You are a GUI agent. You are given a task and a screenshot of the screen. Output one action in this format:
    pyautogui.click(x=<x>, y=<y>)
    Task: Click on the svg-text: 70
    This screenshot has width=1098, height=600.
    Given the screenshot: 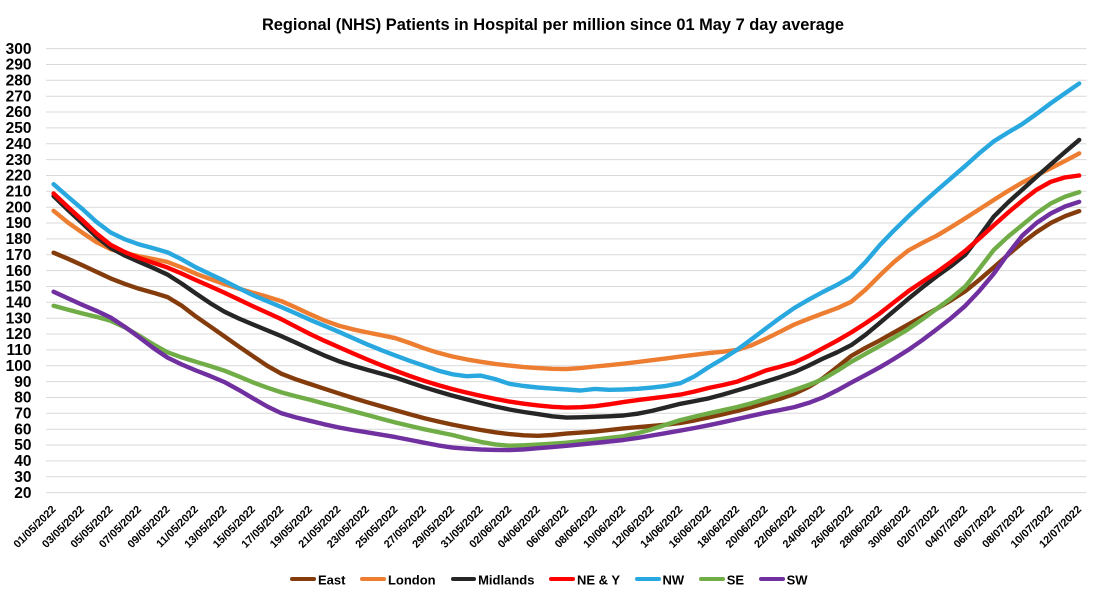 What is the action you would take?
    pyautogui.click(x=22, y=414)
    